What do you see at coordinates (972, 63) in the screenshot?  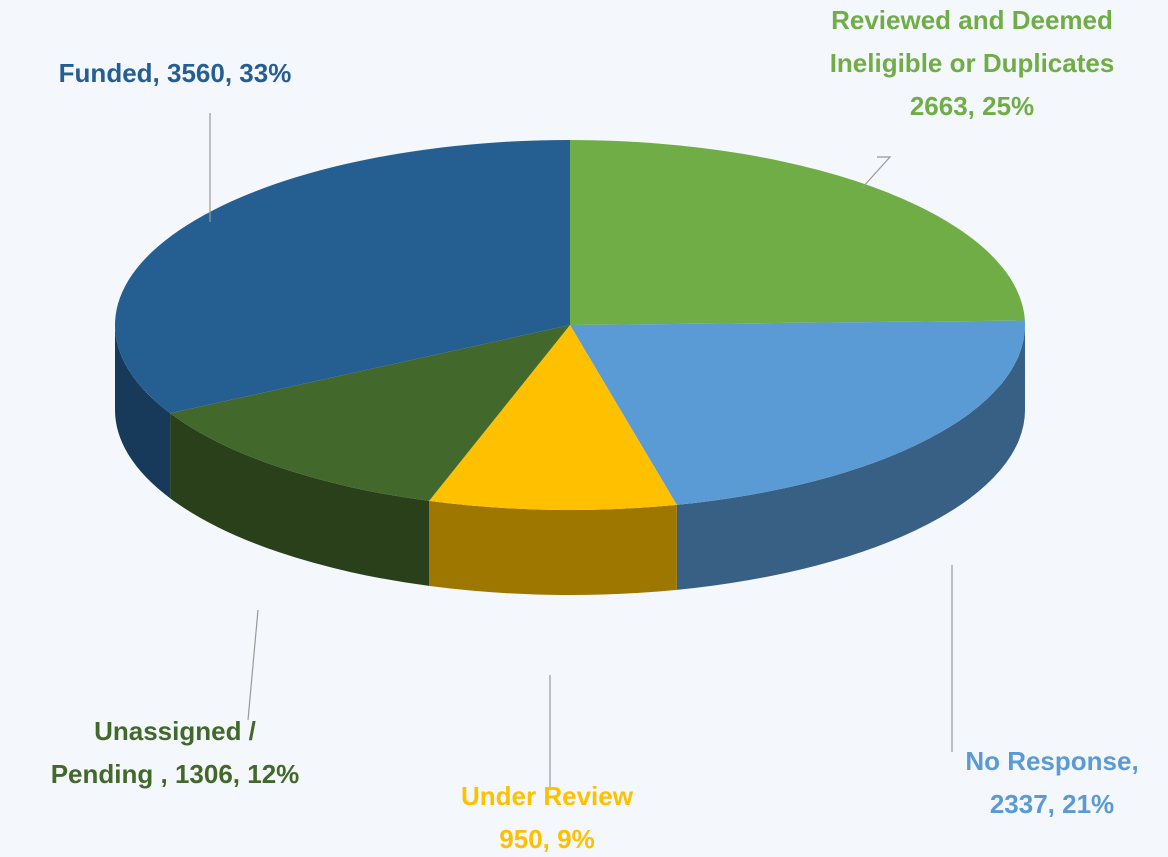 I see `data-label: Ineligible or Duplicates` at bounding box center [972, 63].